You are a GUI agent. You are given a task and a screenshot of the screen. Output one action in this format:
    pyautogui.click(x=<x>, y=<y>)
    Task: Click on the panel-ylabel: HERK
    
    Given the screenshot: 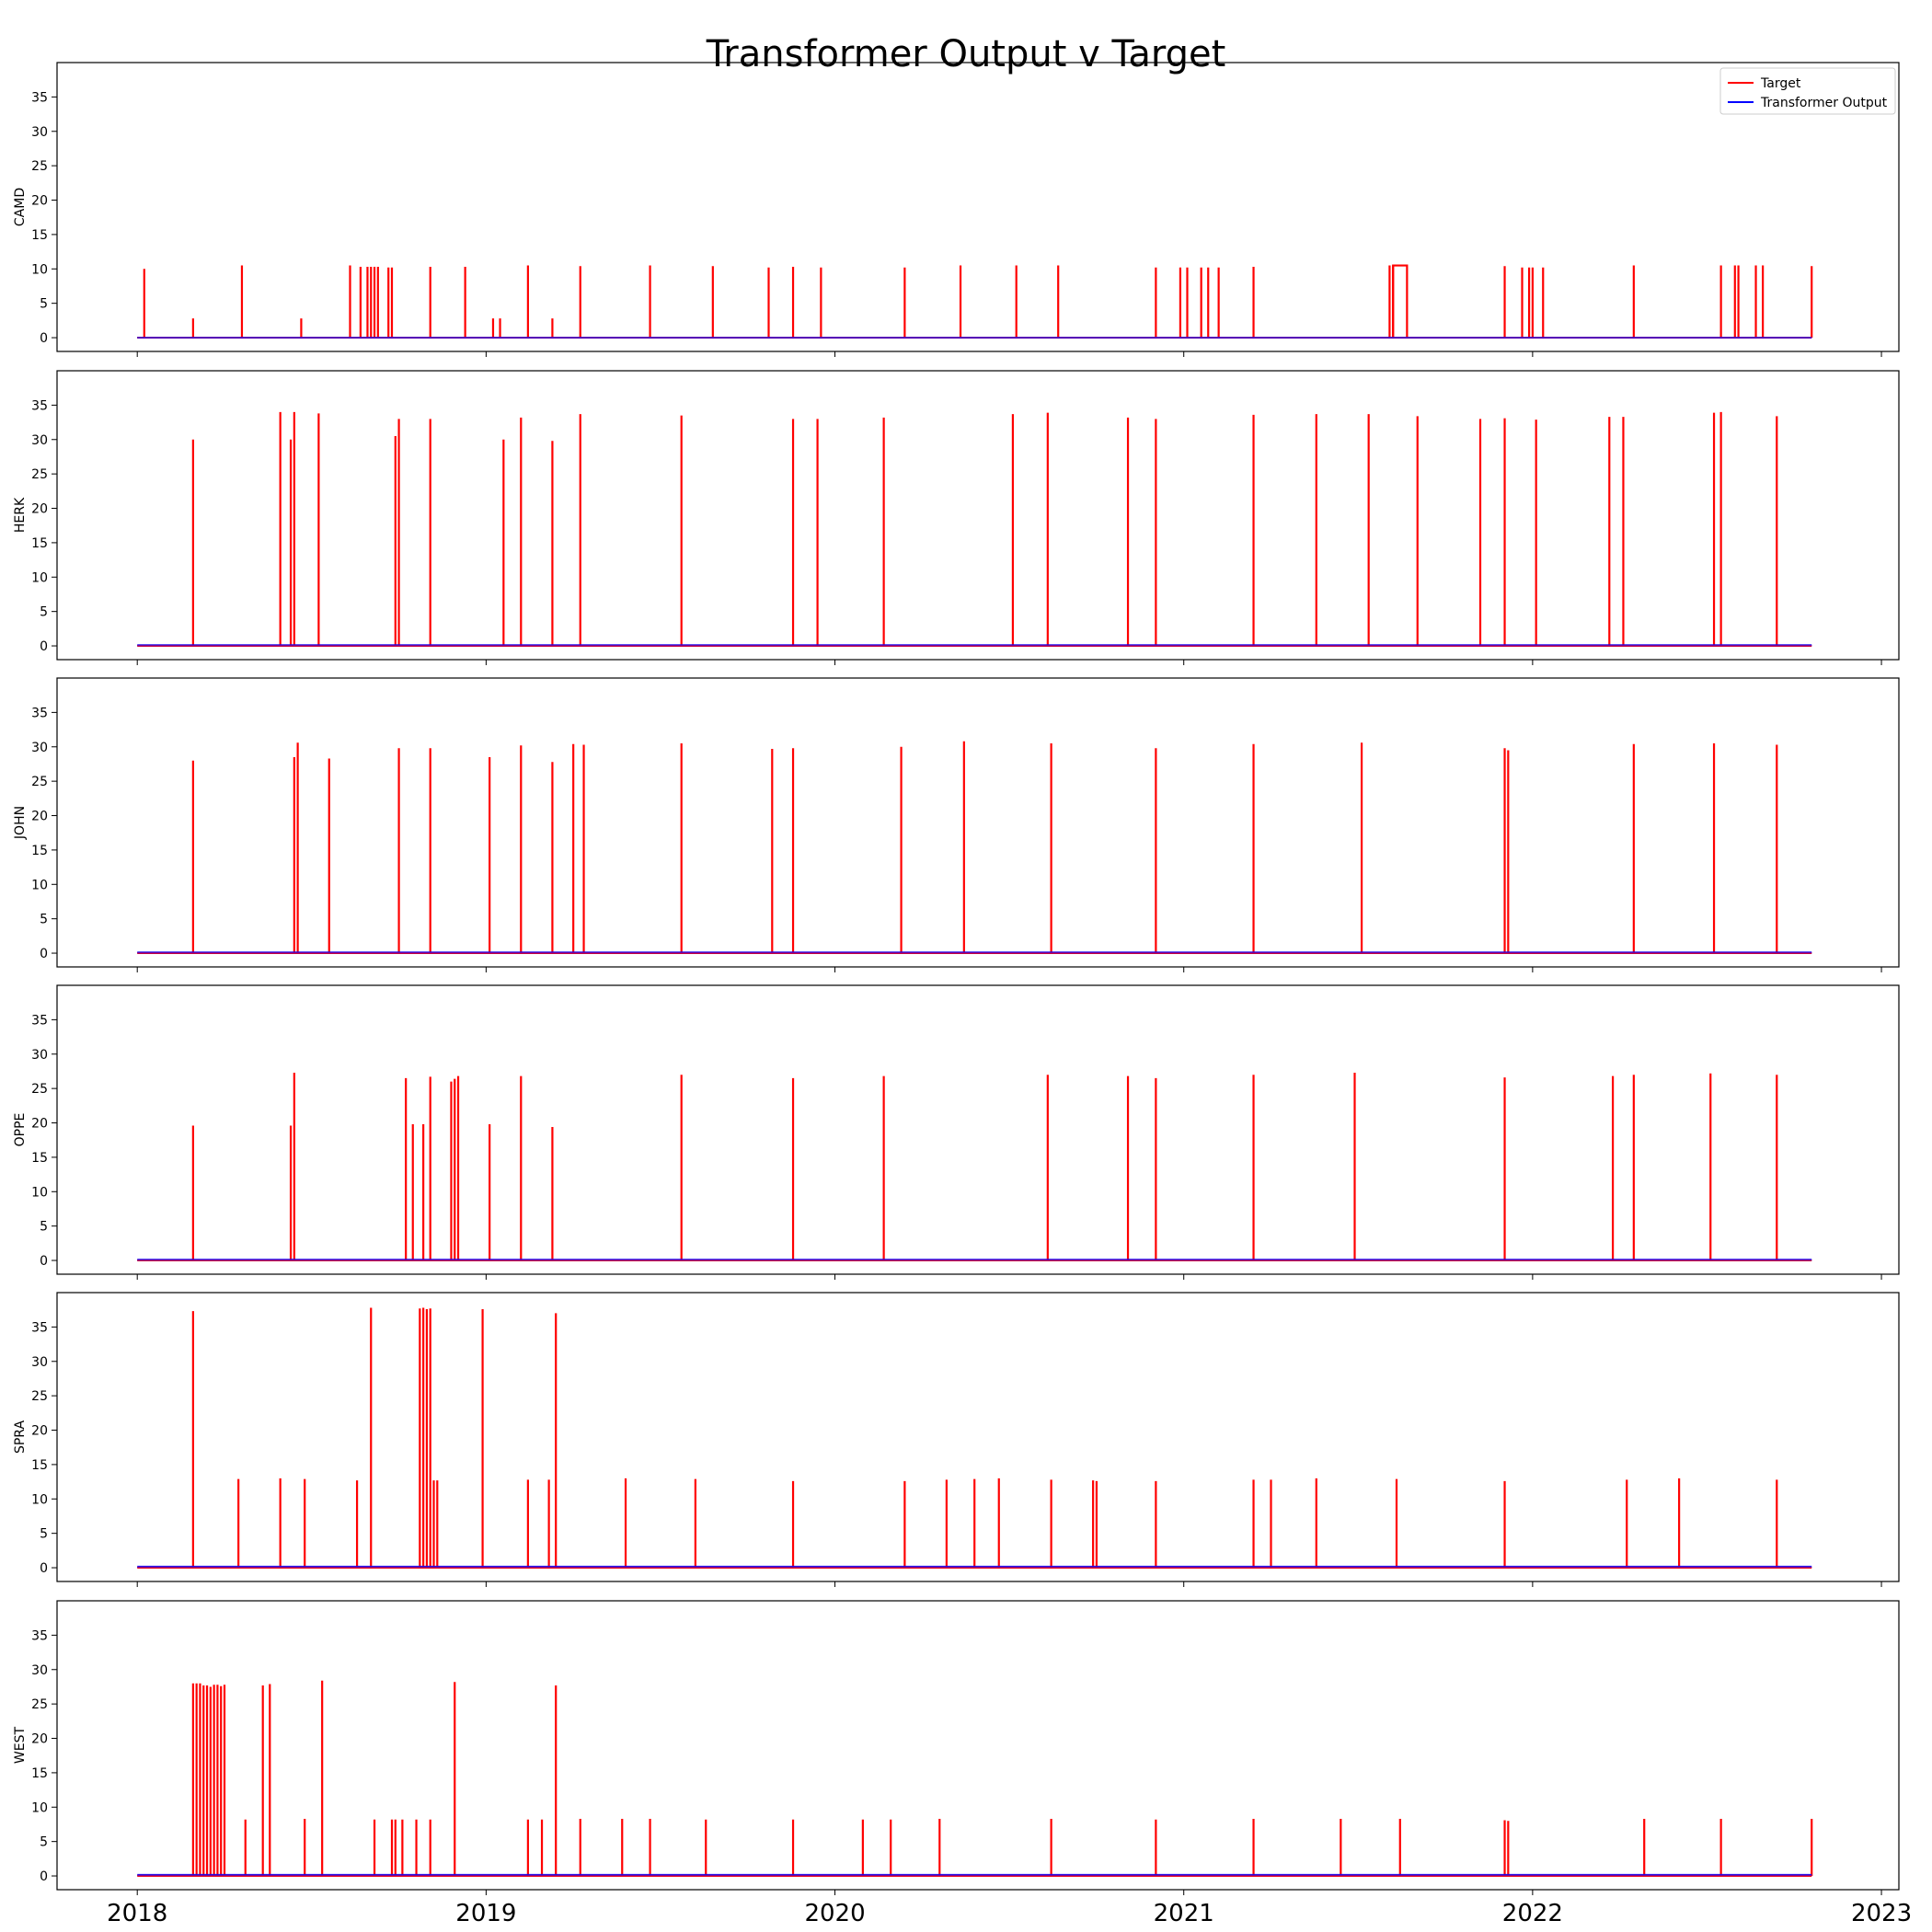 What is the action you would take?
    pyautogui.click(x=20, y=515)
    